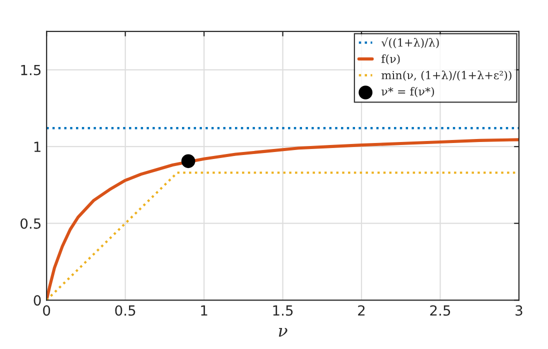  Describe the element at coordinates (447, 75) in the screenshot. I see `legend-label: min(ν, (1+λ)/(1+λ+ε²))` at that location.